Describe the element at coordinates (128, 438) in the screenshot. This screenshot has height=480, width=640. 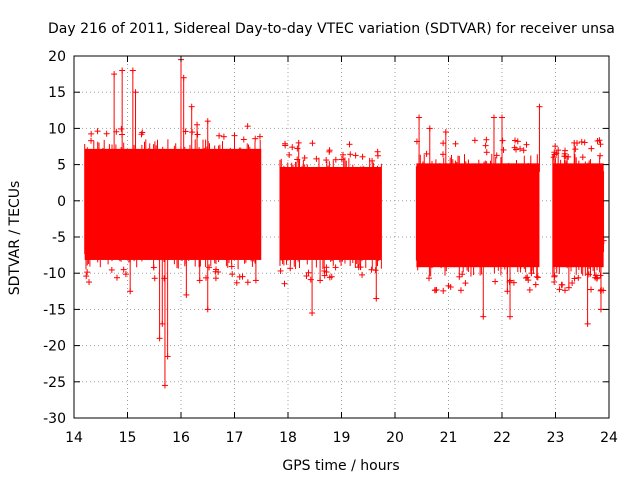
I see `x-tick-label: 15` at that location.